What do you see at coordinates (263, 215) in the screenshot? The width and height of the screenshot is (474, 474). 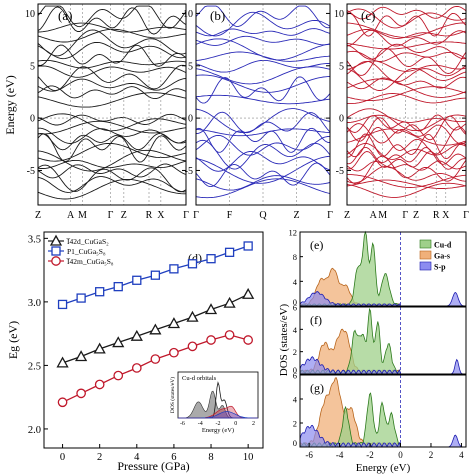 I see `kpoint-label: Q` at bounding box center [263, 215].